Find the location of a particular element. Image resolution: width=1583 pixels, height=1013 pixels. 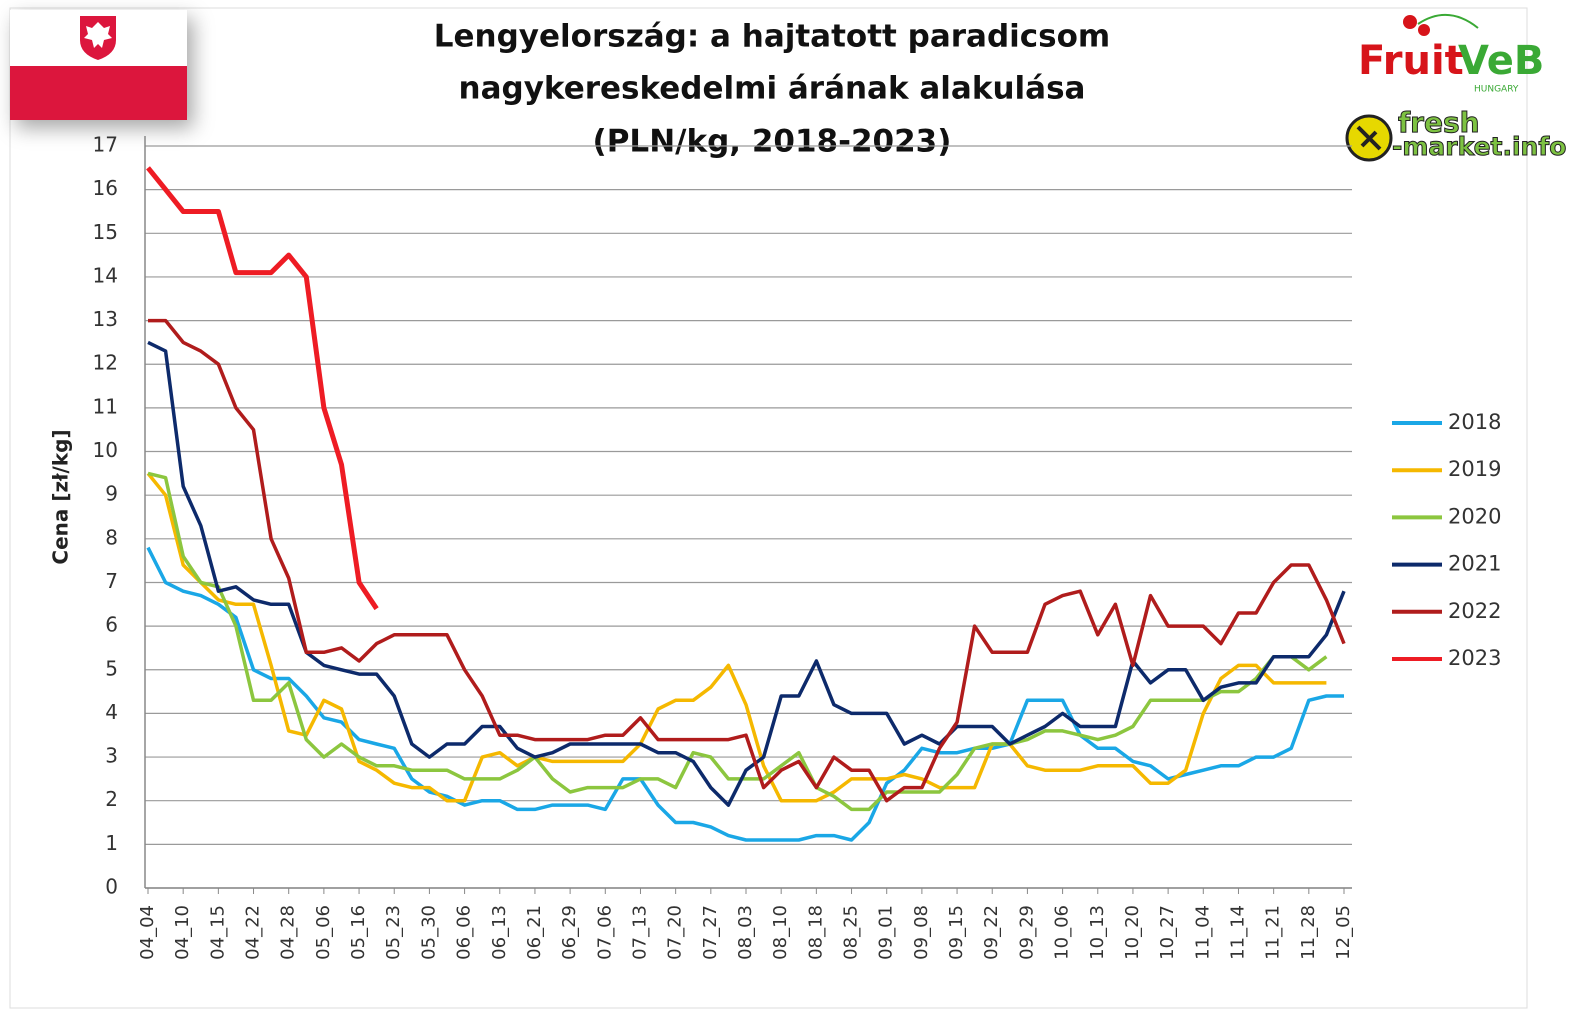

y-tick-label: 1 is located at coordinates (111, 843).